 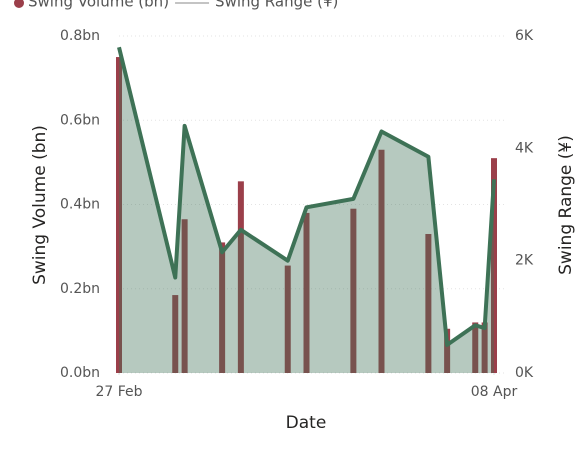 What do you see at coordinates (306, 423) in the screenshot?
I see `x-axis-title: Date` at bounding box center [306, 423].